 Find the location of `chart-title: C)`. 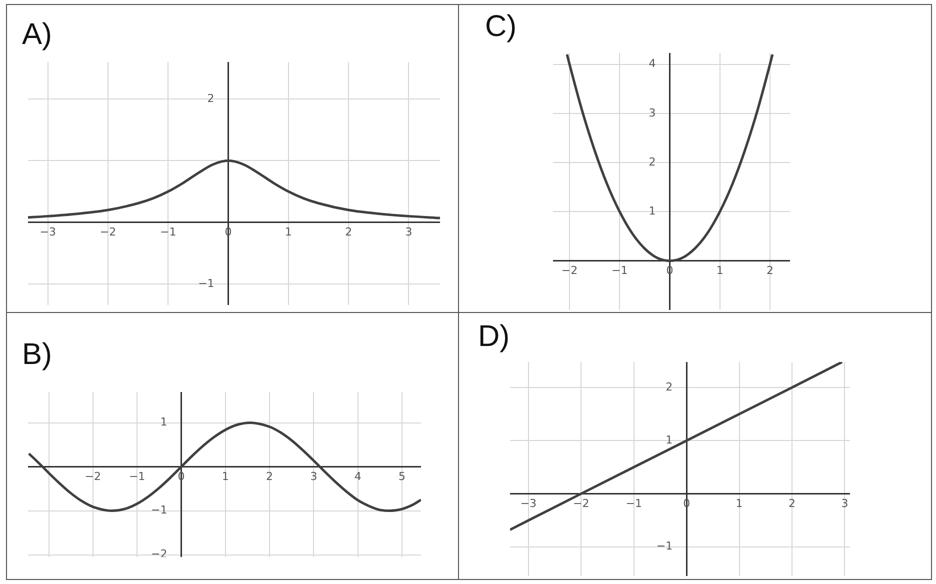

chart-title: C) is located at coordinates (501, 27).